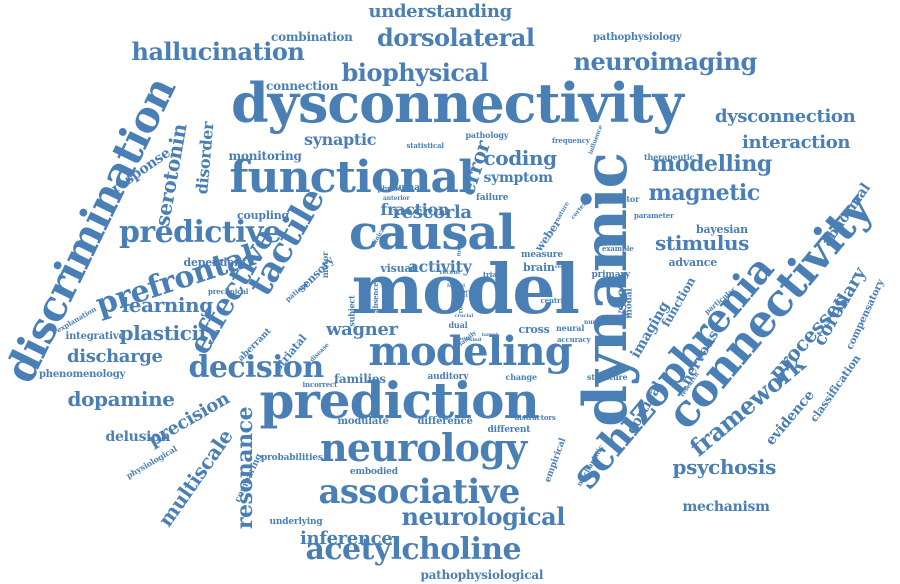 The image size is (900, 584). I want to click on word-recent: recent, so click(450, 272).